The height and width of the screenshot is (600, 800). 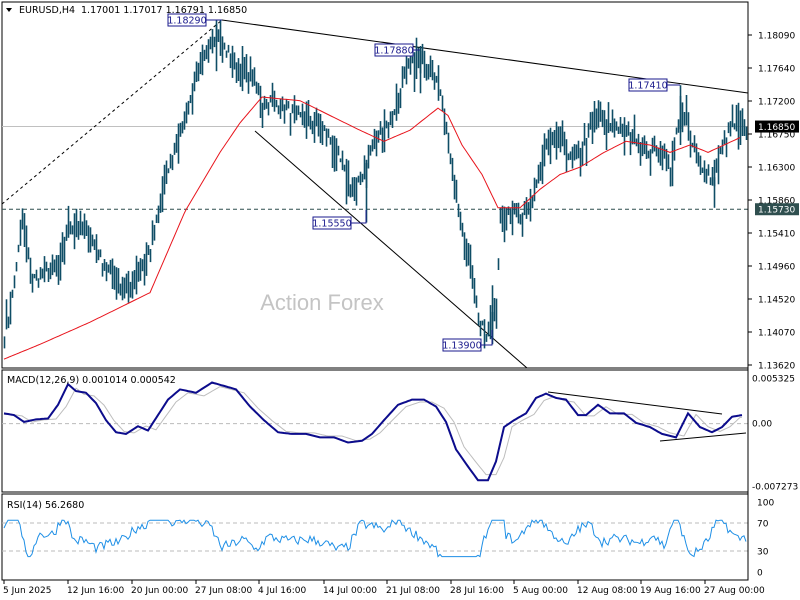 What do you see at coordinates (776, 367) in the screenshot?
I see `svg-text: 1.13620` at bounding box center [776, 367].